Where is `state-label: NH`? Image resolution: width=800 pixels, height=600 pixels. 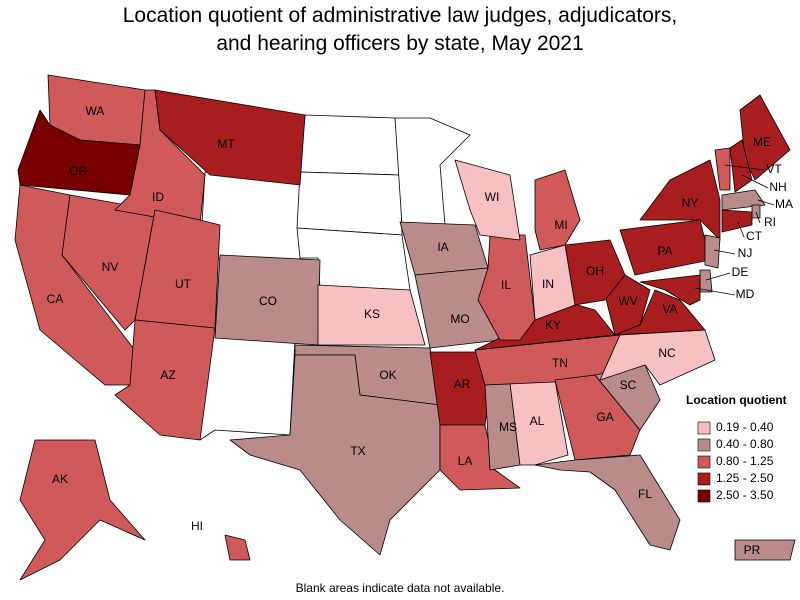 state-label: NH is located at coordinates (777, 187).